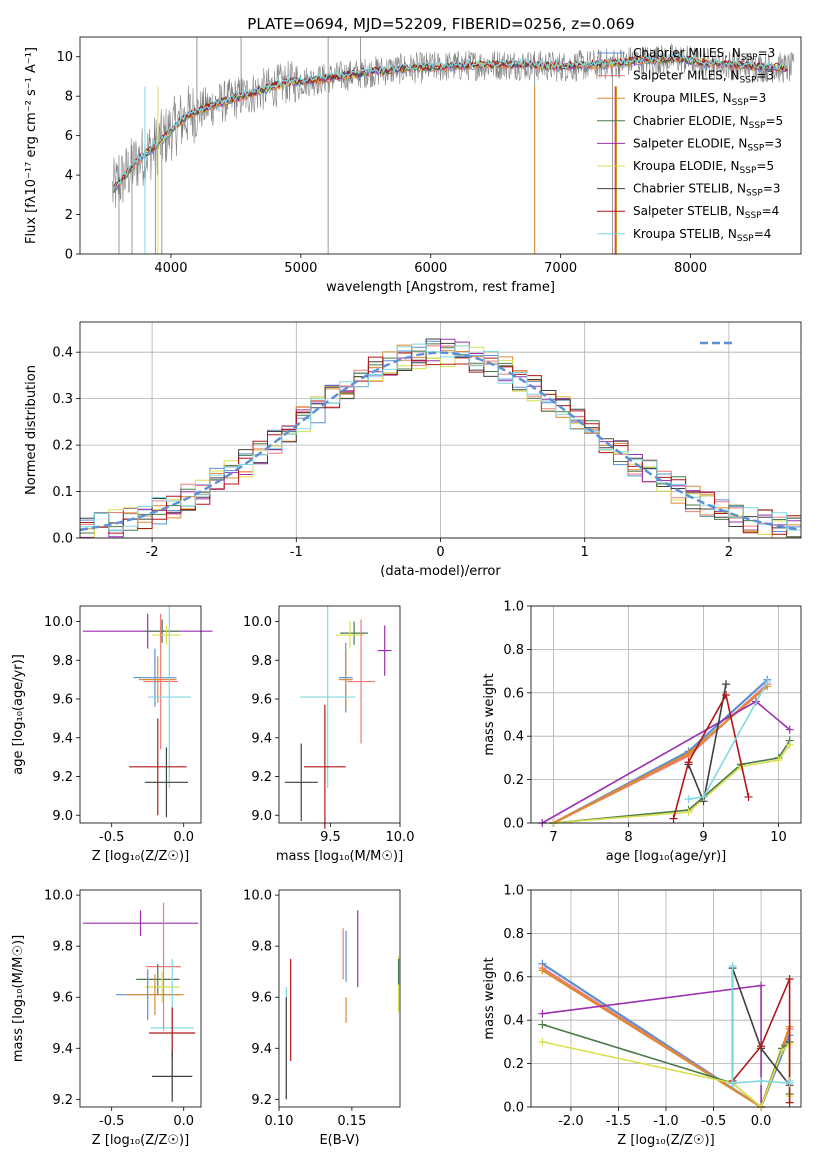  Describe the element at coordinates (62, 399) in the screenshot. I see `y-tick-label: 0.3` at that location.